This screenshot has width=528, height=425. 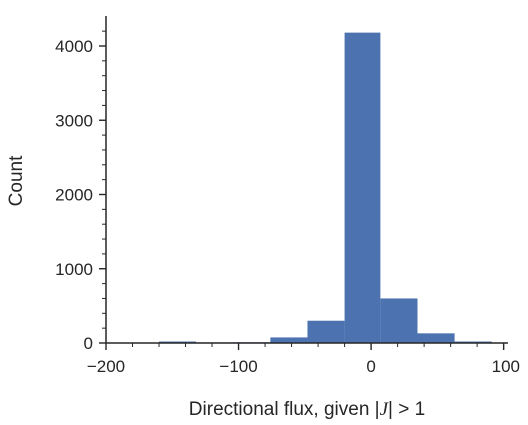 I want to click on y-tick-label: 4000, so click(x=74, y=46).